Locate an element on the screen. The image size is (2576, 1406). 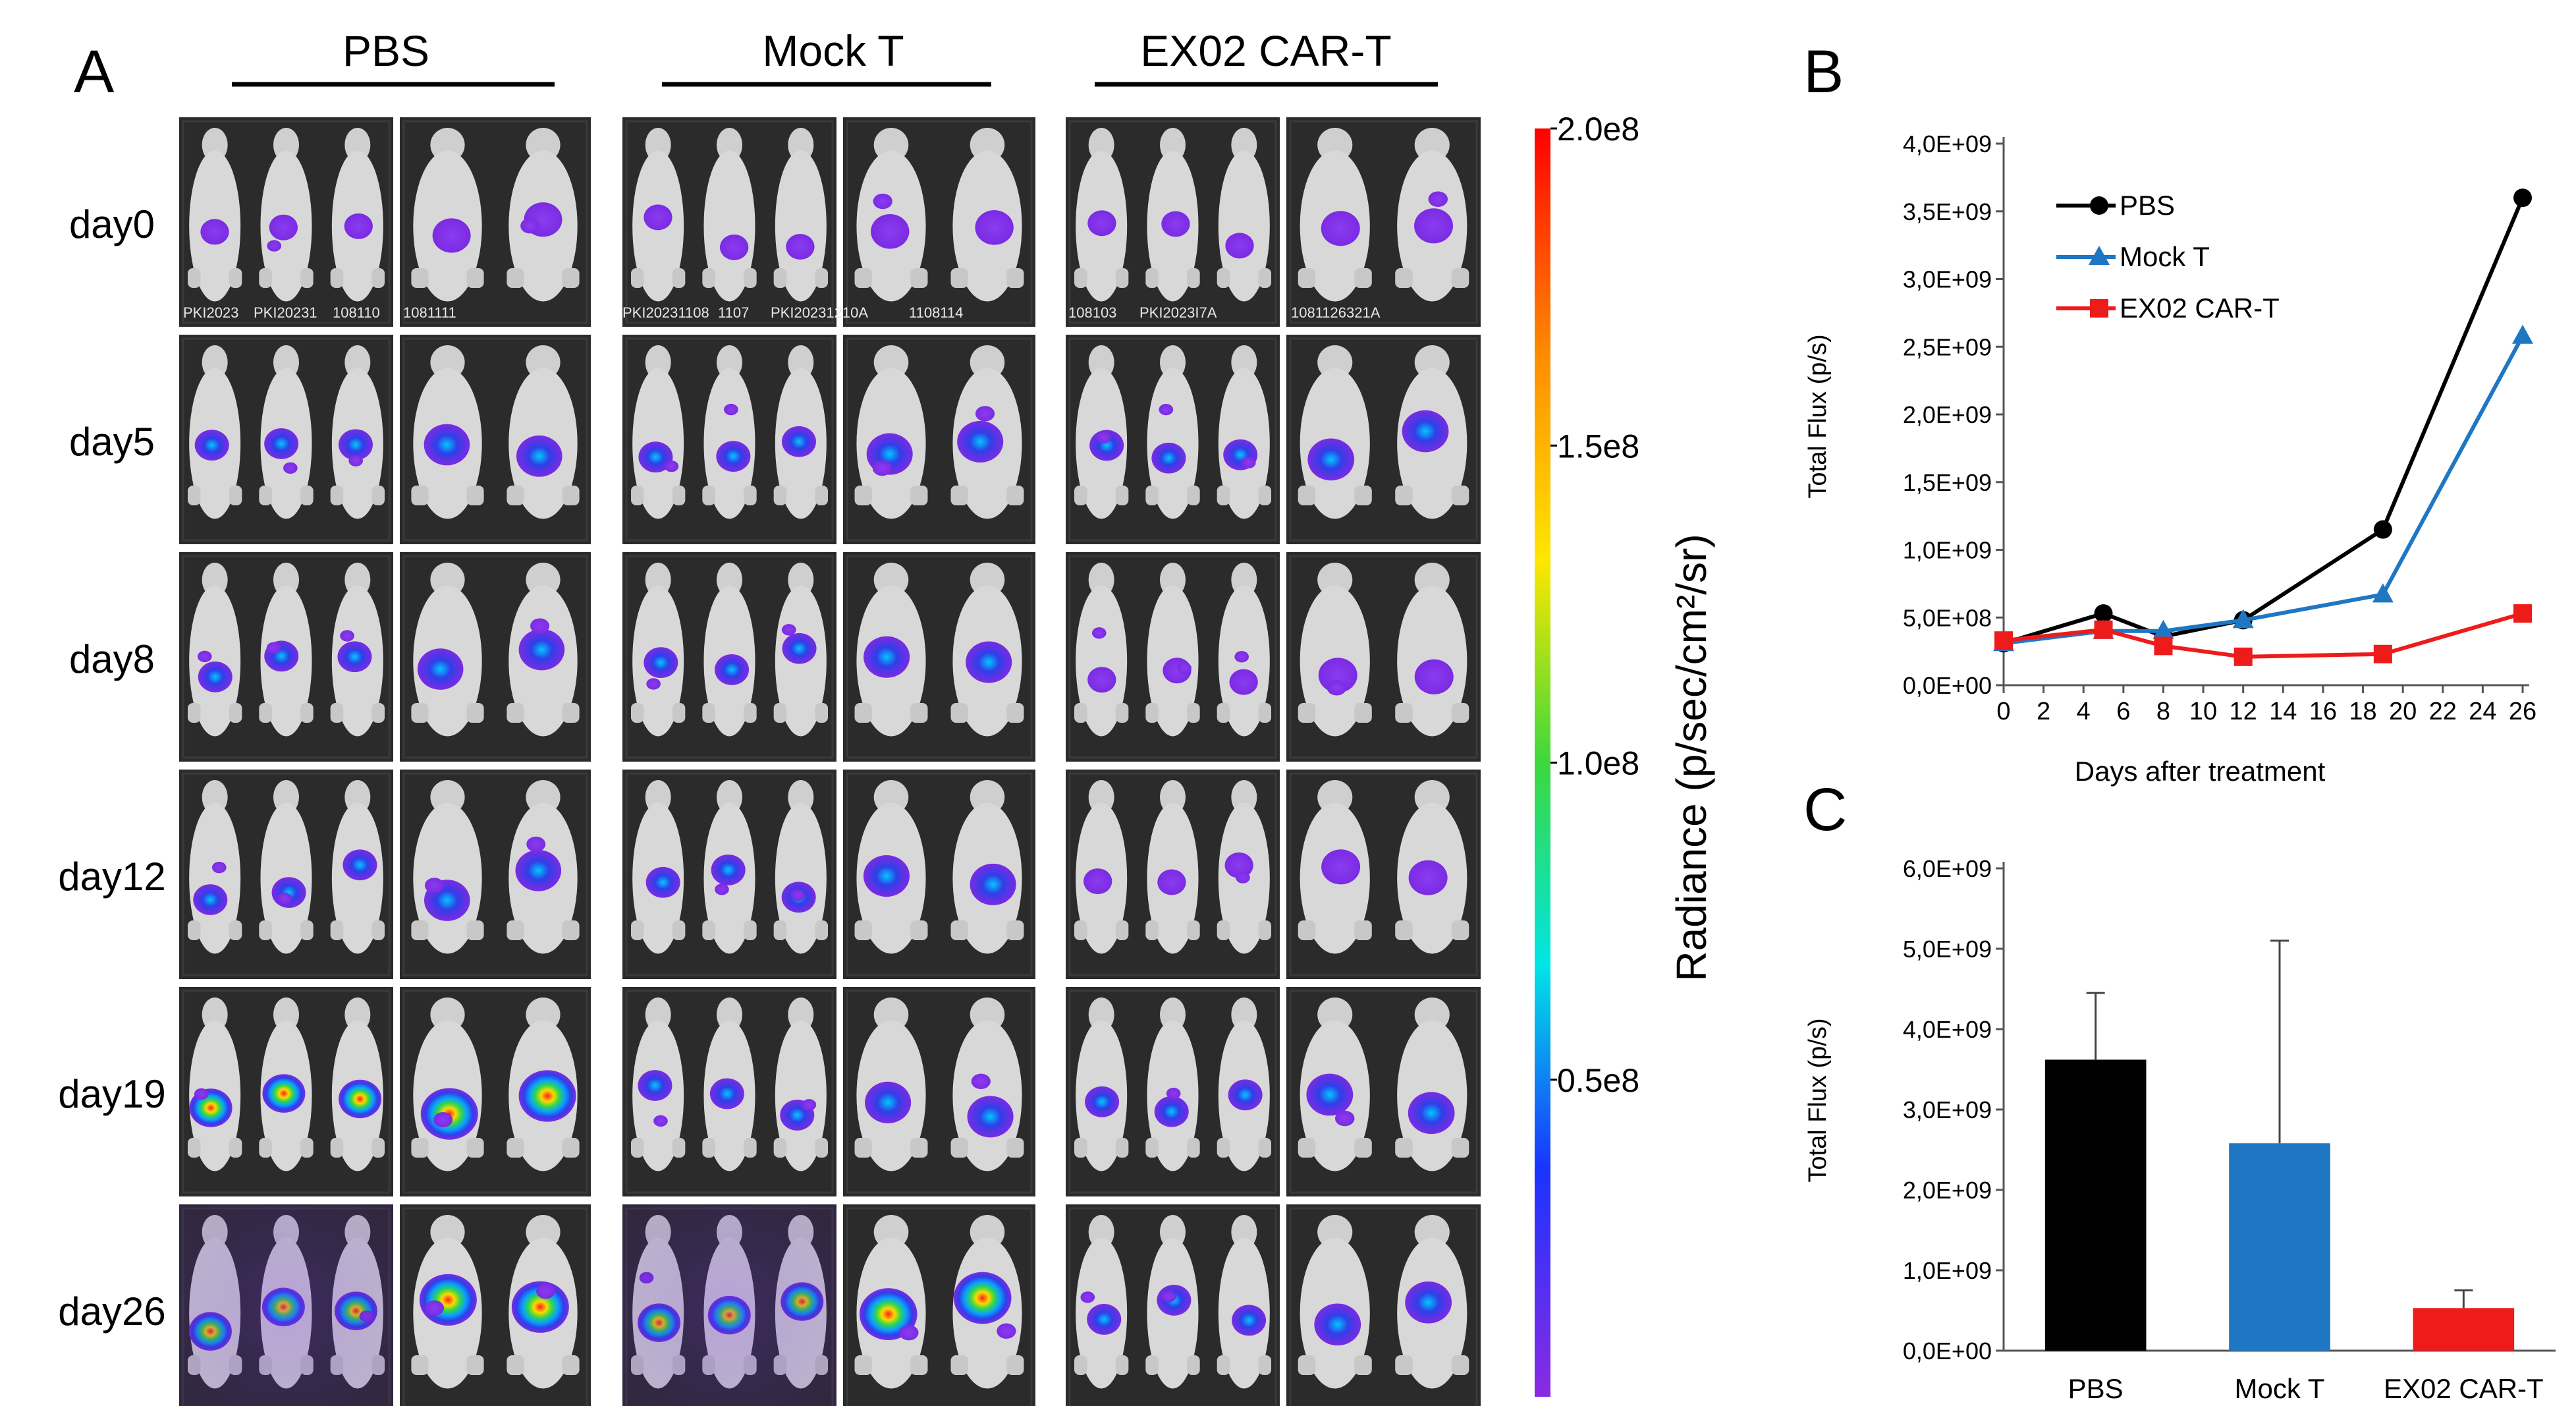
b-ylabel: Total Flux (p/s) is located at coordinates (1818, 416).